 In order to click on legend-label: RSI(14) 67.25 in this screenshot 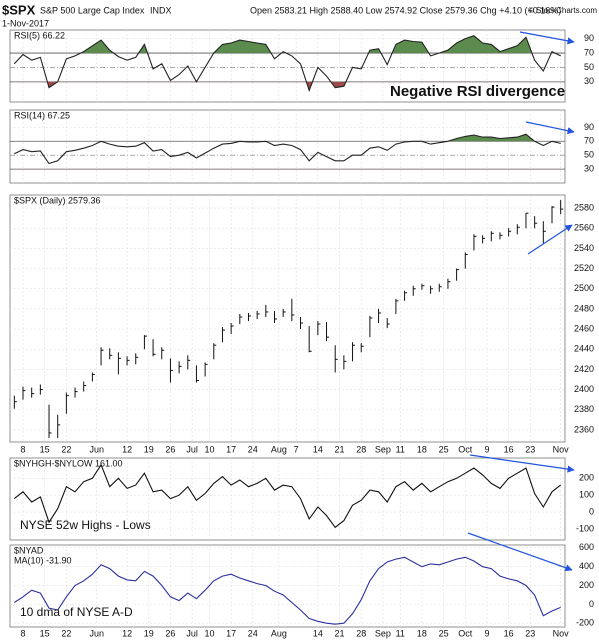, I will do `click(42, 115)`.